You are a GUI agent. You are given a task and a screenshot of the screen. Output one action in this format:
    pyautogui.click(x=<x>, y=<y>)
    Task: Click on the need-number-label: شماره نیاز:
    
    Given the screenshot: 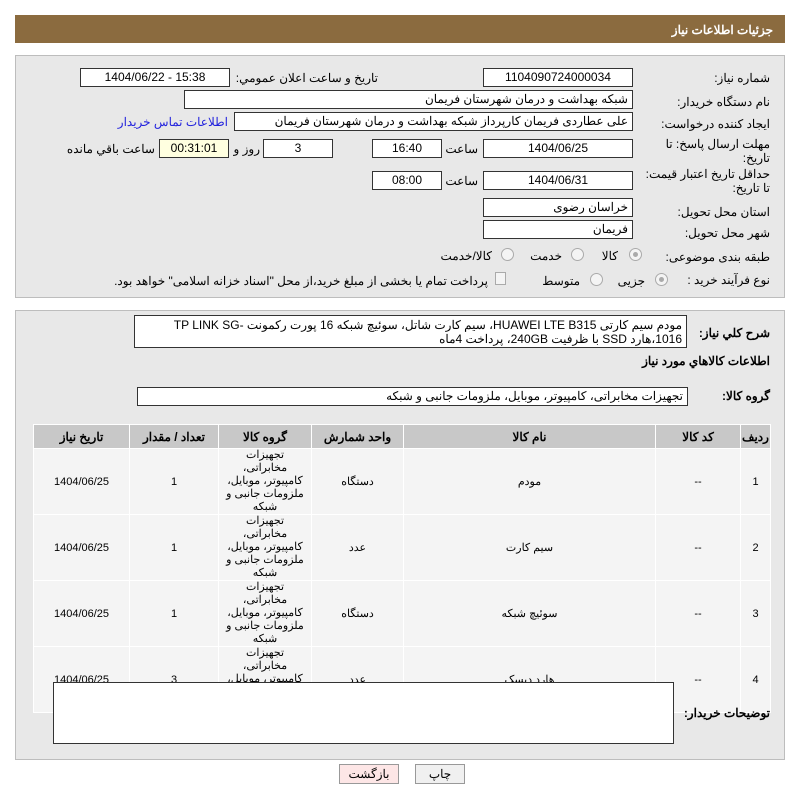 What is the action you would take?
    pyautogui.click(x=742, y=78)
    